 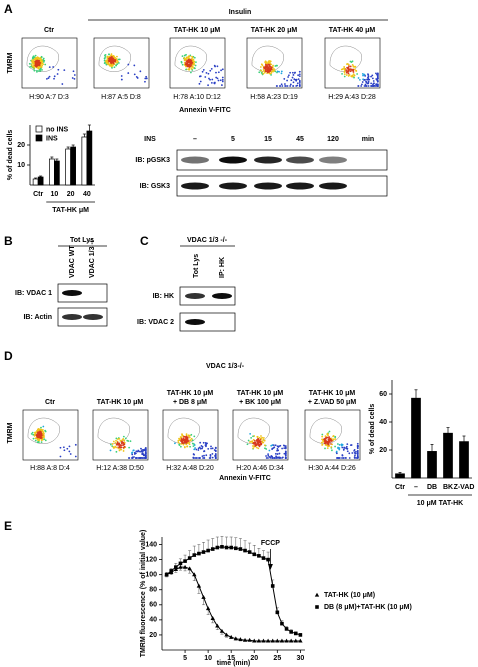 What do you see at coordinates (52, 138) in the screenshot?
I see `legend-label: INS` at bounding box center [52, 138].